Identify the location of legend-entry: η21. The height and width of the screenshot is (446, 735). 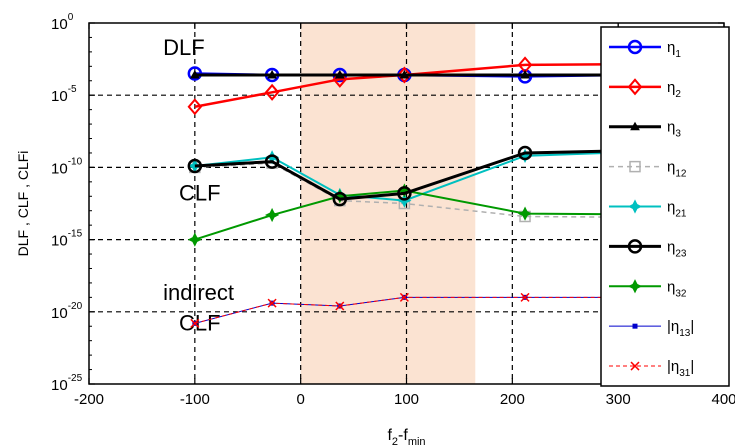
(648, 209).